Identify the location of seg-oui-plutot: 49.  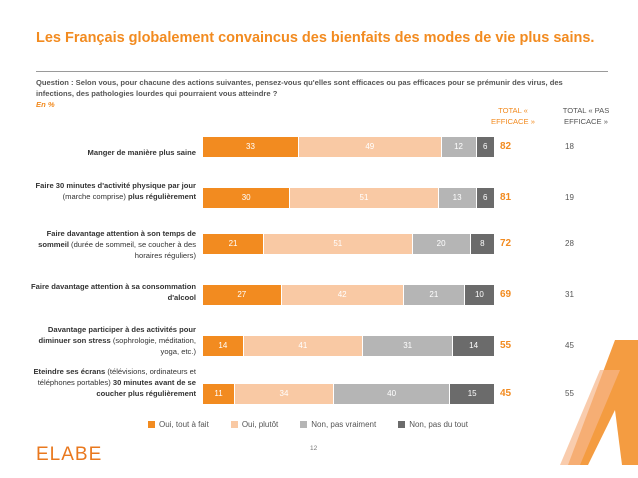
(370, 147).